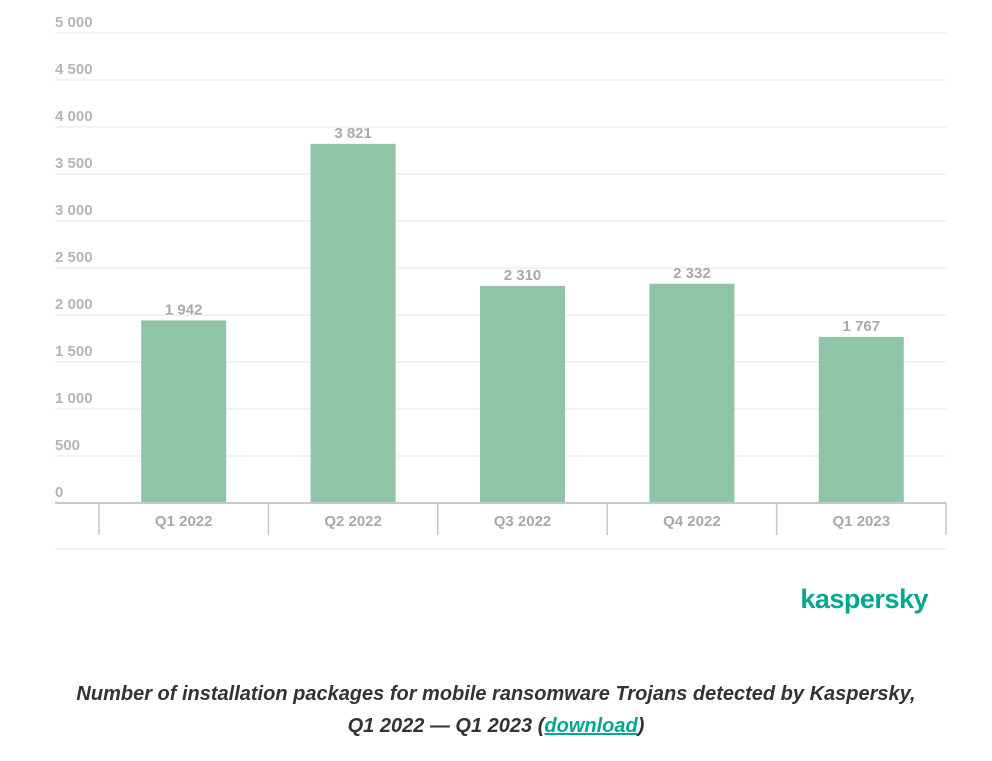 Image resolution: width=992 pixels, height=761 pixels. Describe the element at coordinates (74, 116) in the screenshot. I see `y-tick-label: 4 000` at that location.